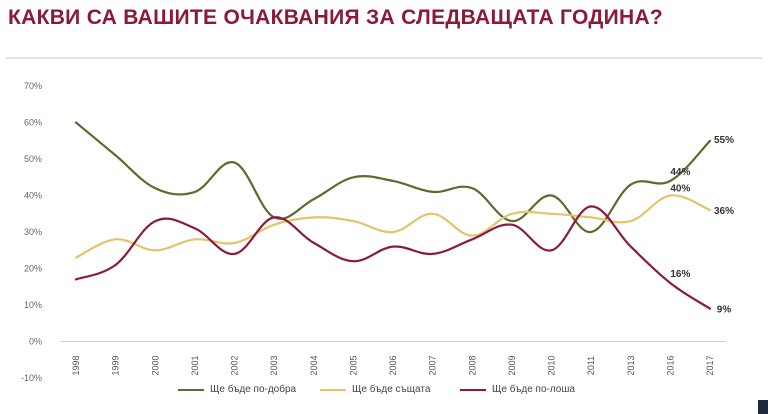  Describe the element at coordinates (191, 389) in the screenshot. I see `legend-swatch-better` at that location.